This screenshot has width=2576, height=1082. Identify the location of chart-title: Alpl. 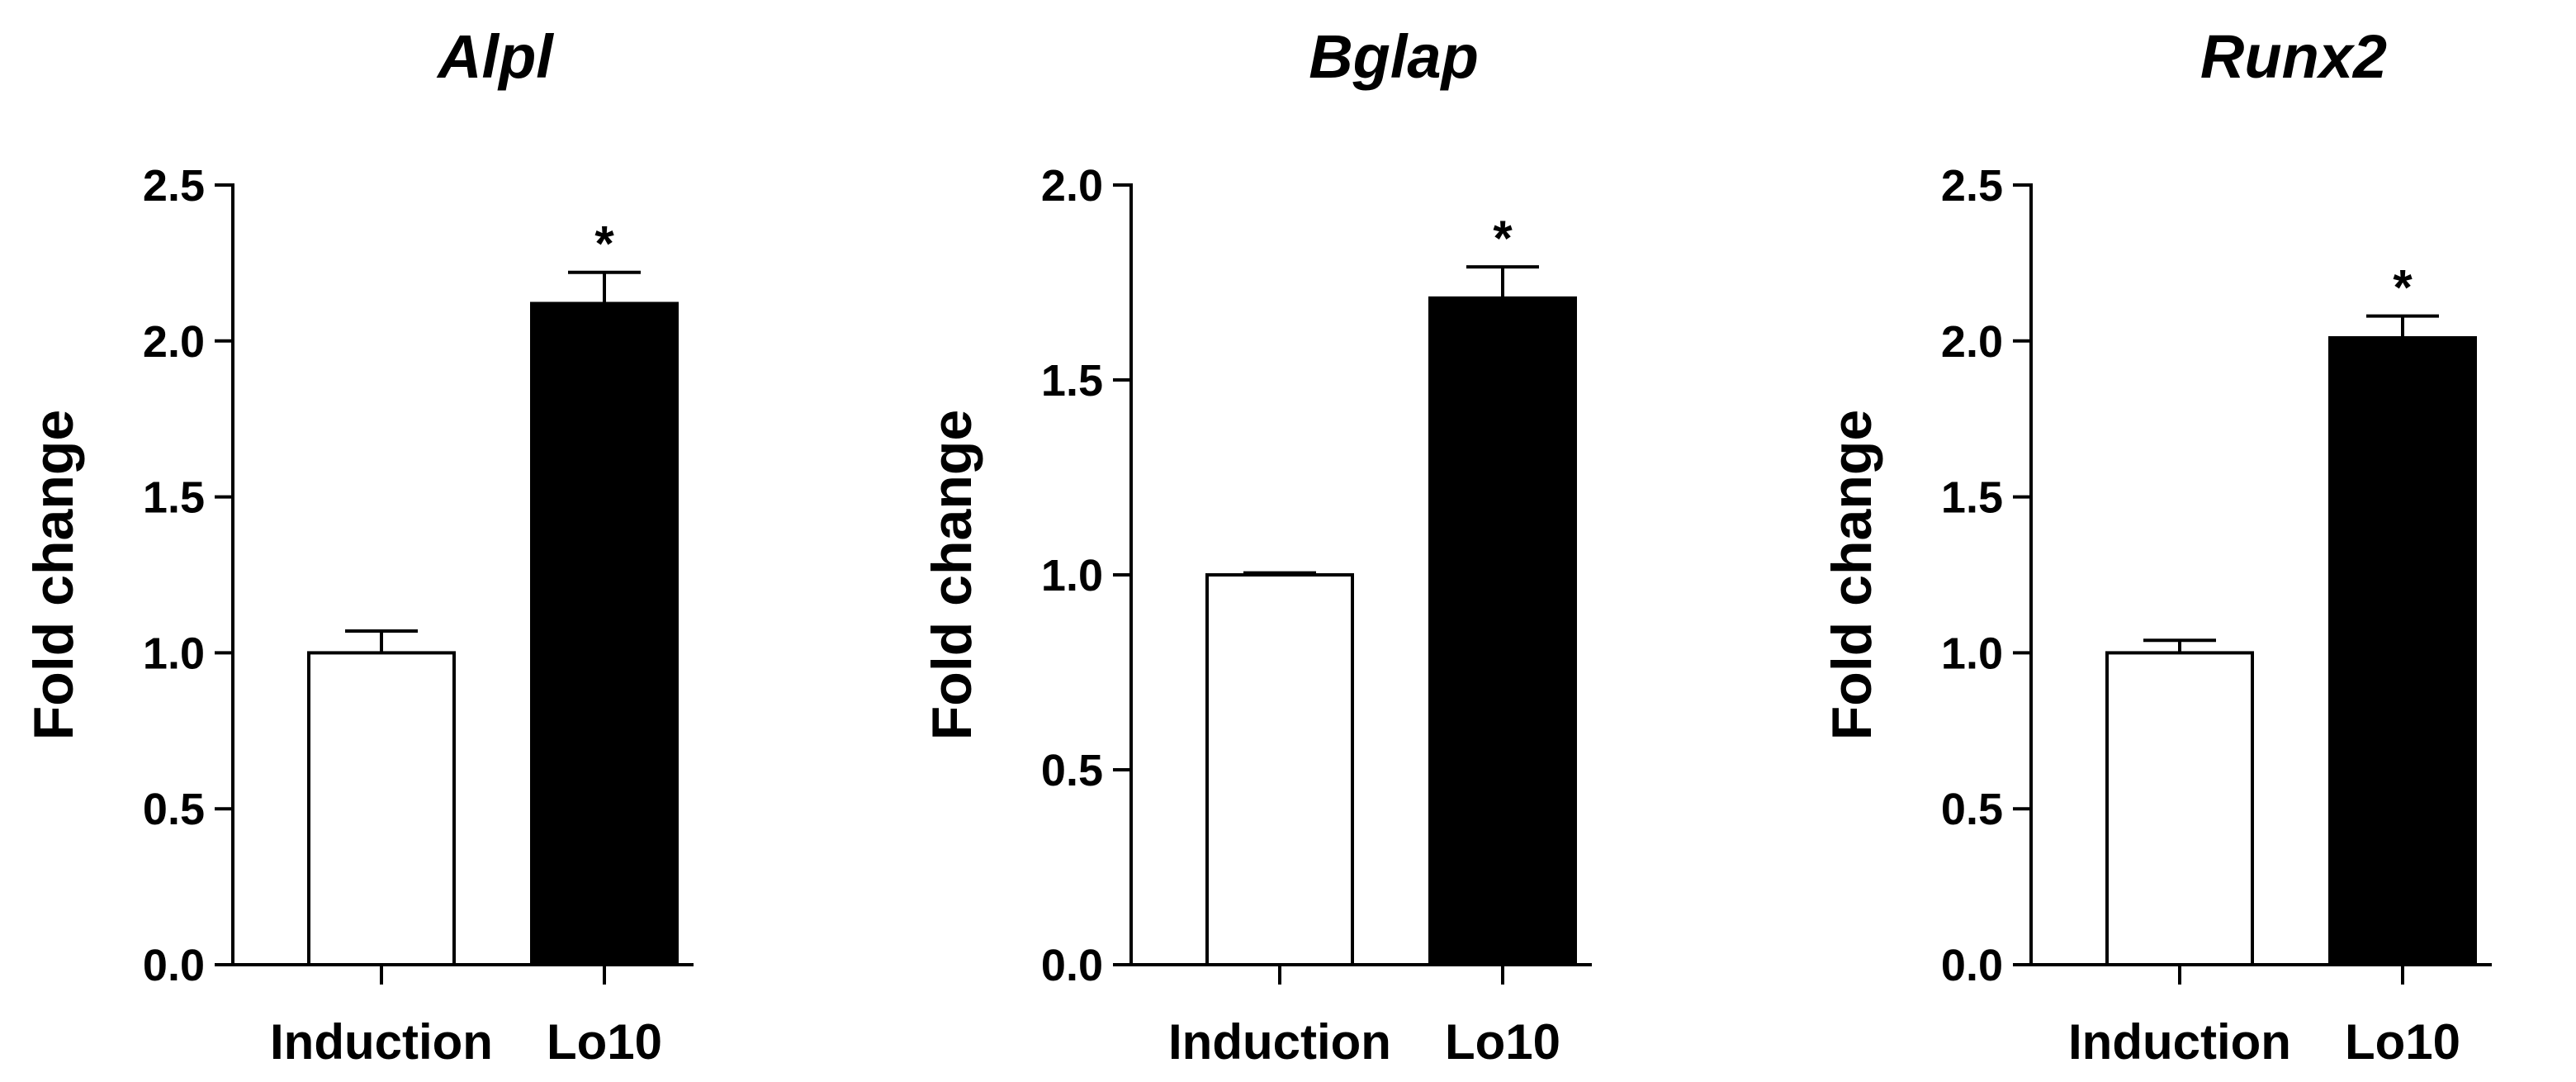
(495, 56).